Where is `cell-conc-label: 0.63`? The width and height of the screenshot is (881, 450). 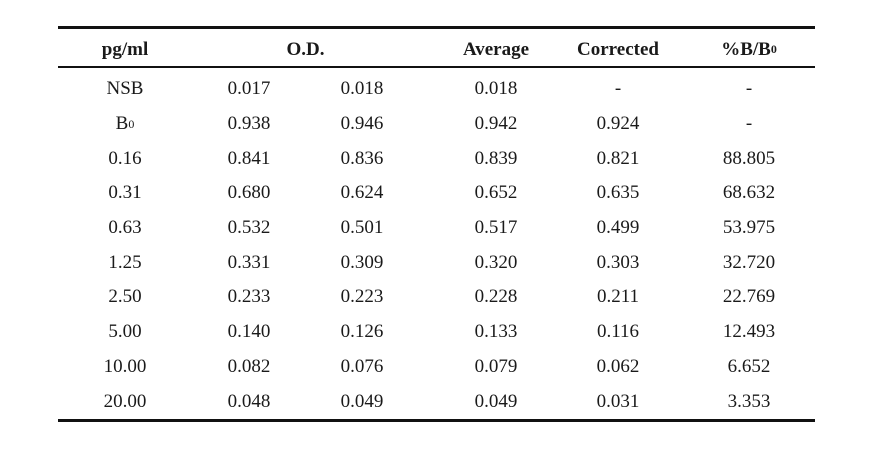
cell-conc-label: 0.63 is located at coordinates (125, 228).